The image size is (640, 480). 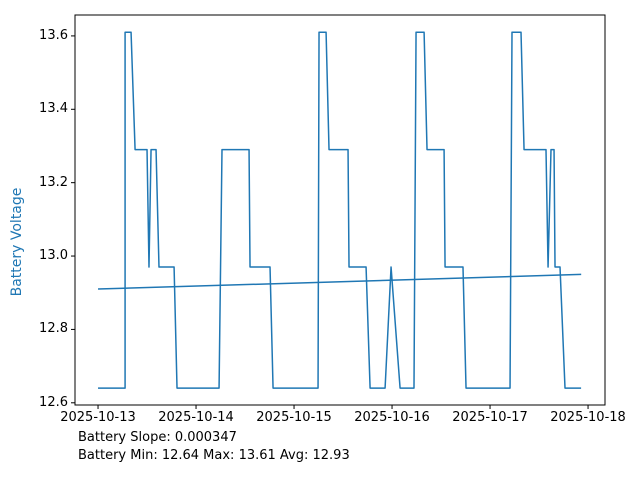 What do you see at coordinates (53, 402) in the screenshot?
I see `y-tick-label: 12.6` at bounding box center [53, 402].